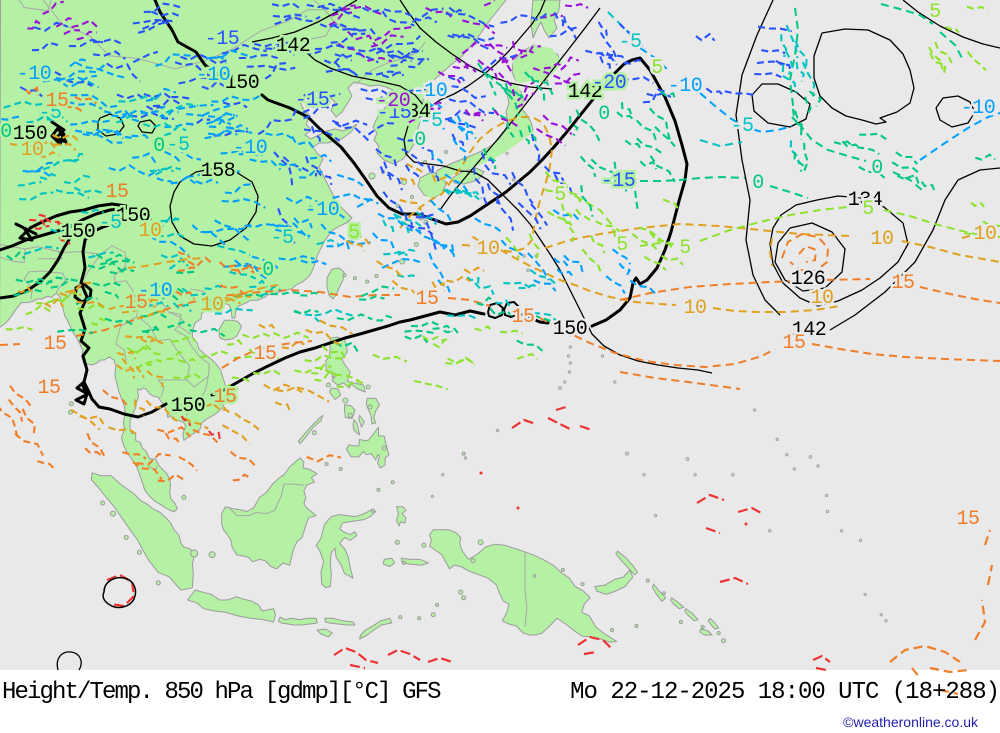  Describe the element at coordinates (221, 692) in the screenshot. I see `svg-text:Height/Temp. 850 hPa [gdmp][°C: Height/Temp. 850 hPa [gdmp][°C] GFS` at that location.